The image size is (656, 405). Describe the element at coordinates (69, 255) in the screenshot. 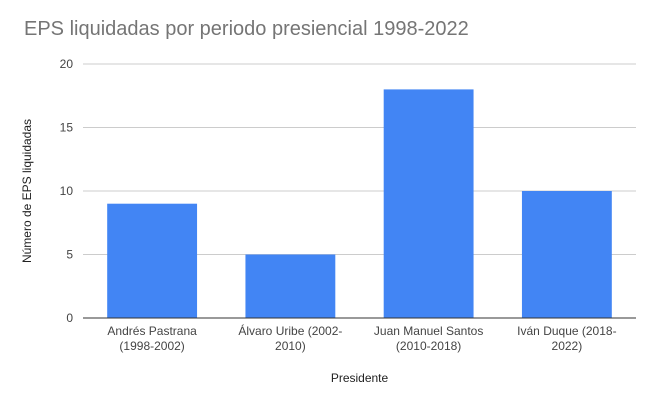

I see `y-tick-label: 5` at that location.